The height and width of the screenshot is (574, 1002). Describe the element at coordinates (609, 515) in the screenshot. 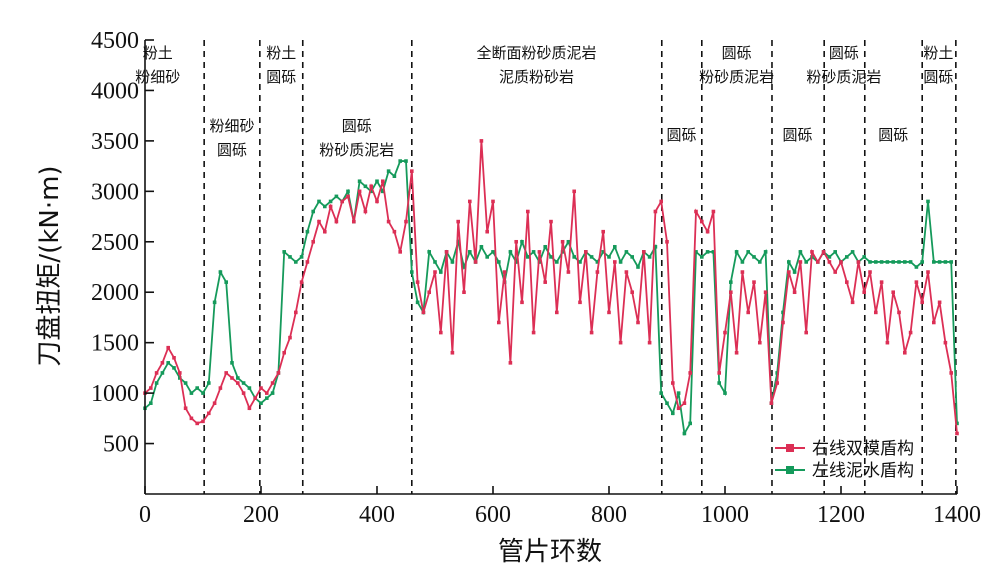

I see `x-tick-label: 800` at that location.